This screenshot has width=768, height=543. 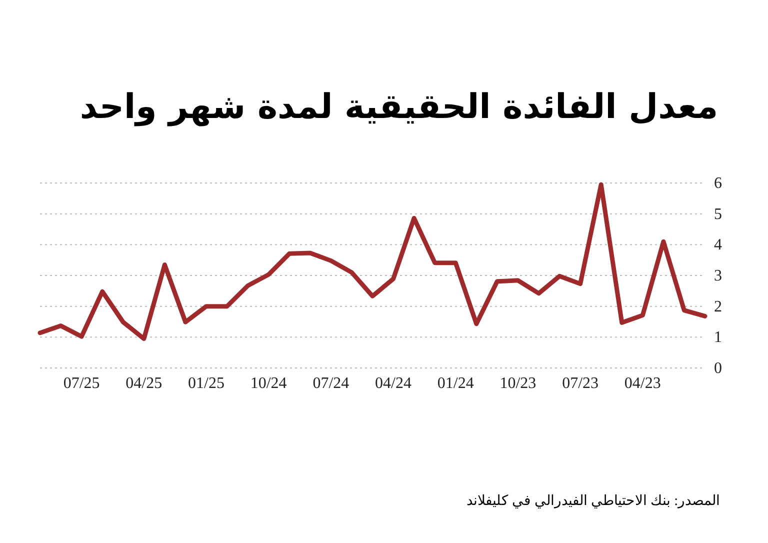 I want to click on ytick: 0, so click(x=718, y=368).